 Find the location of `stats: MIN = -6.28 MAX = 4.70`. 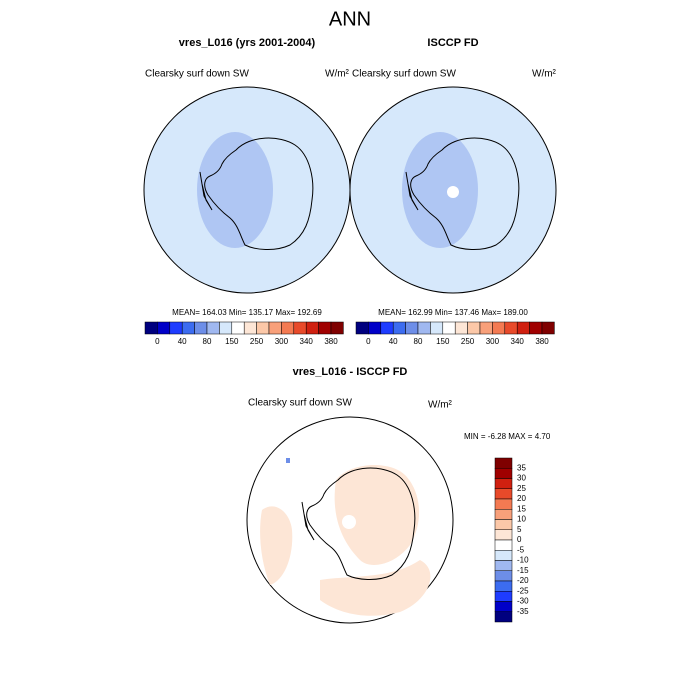

stats: MIN = -6.28 MAX = 4.70 is located at coordinates (507, 436).